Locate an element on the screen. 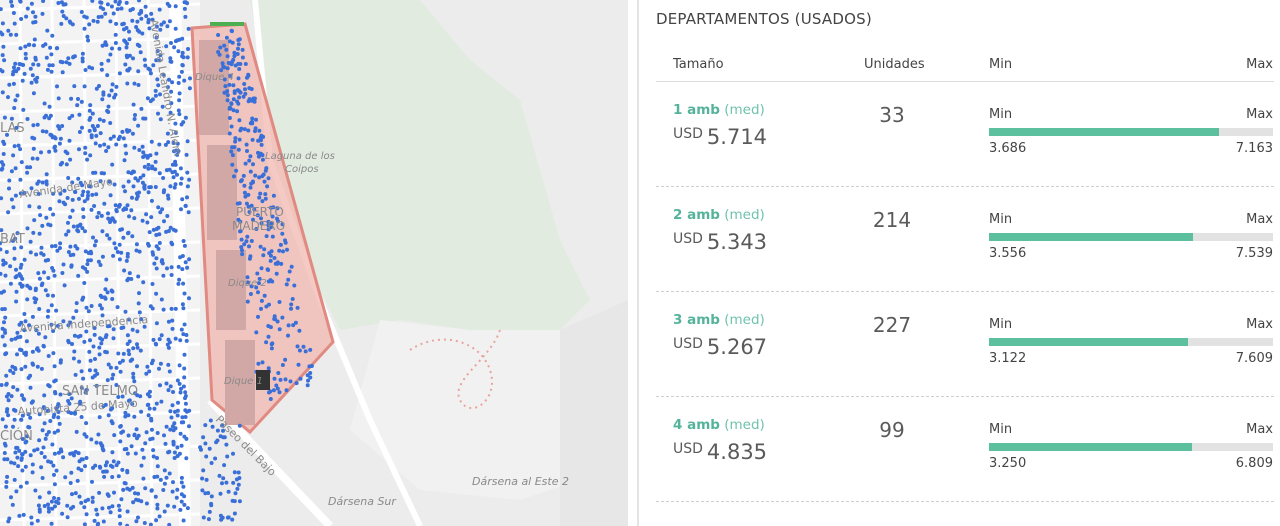  units-count: 99 is located at coordinates (892, 430).